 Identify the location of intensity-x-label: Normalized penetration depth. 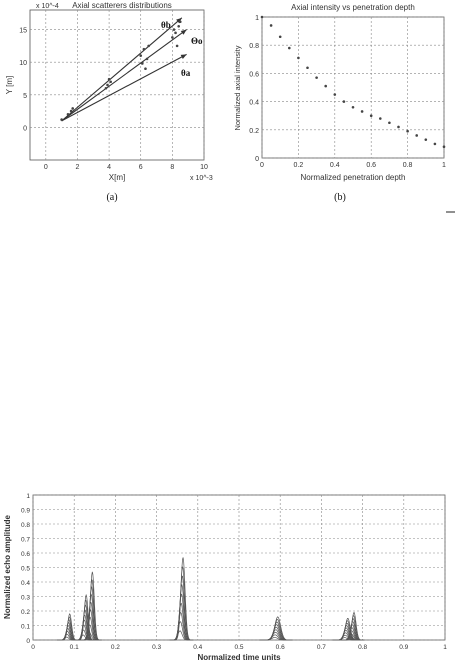
(353, 177).